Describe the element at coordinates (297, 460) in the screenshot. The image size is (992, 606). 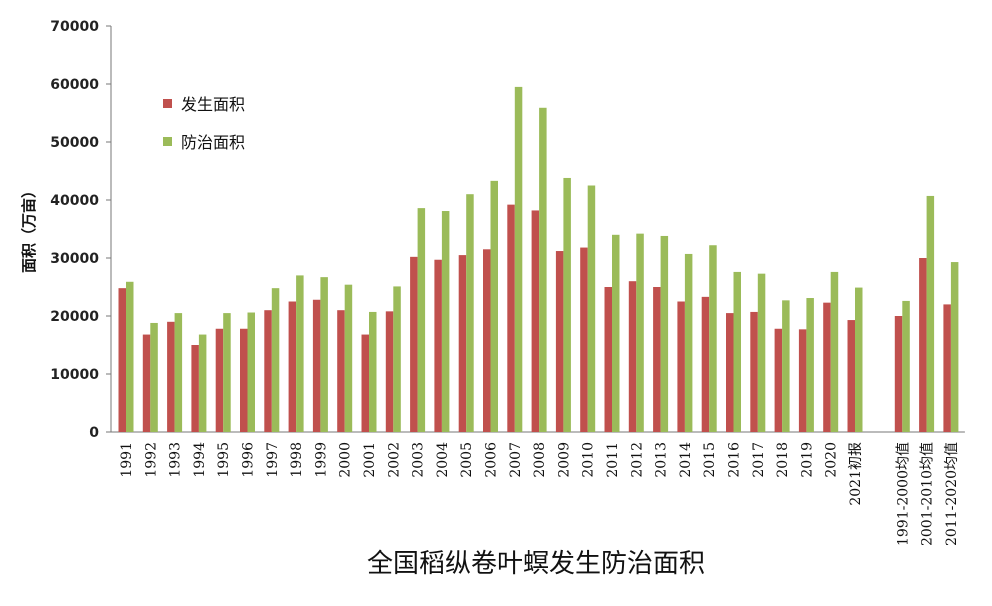
I see `x-tick-label: 1998` at that location.